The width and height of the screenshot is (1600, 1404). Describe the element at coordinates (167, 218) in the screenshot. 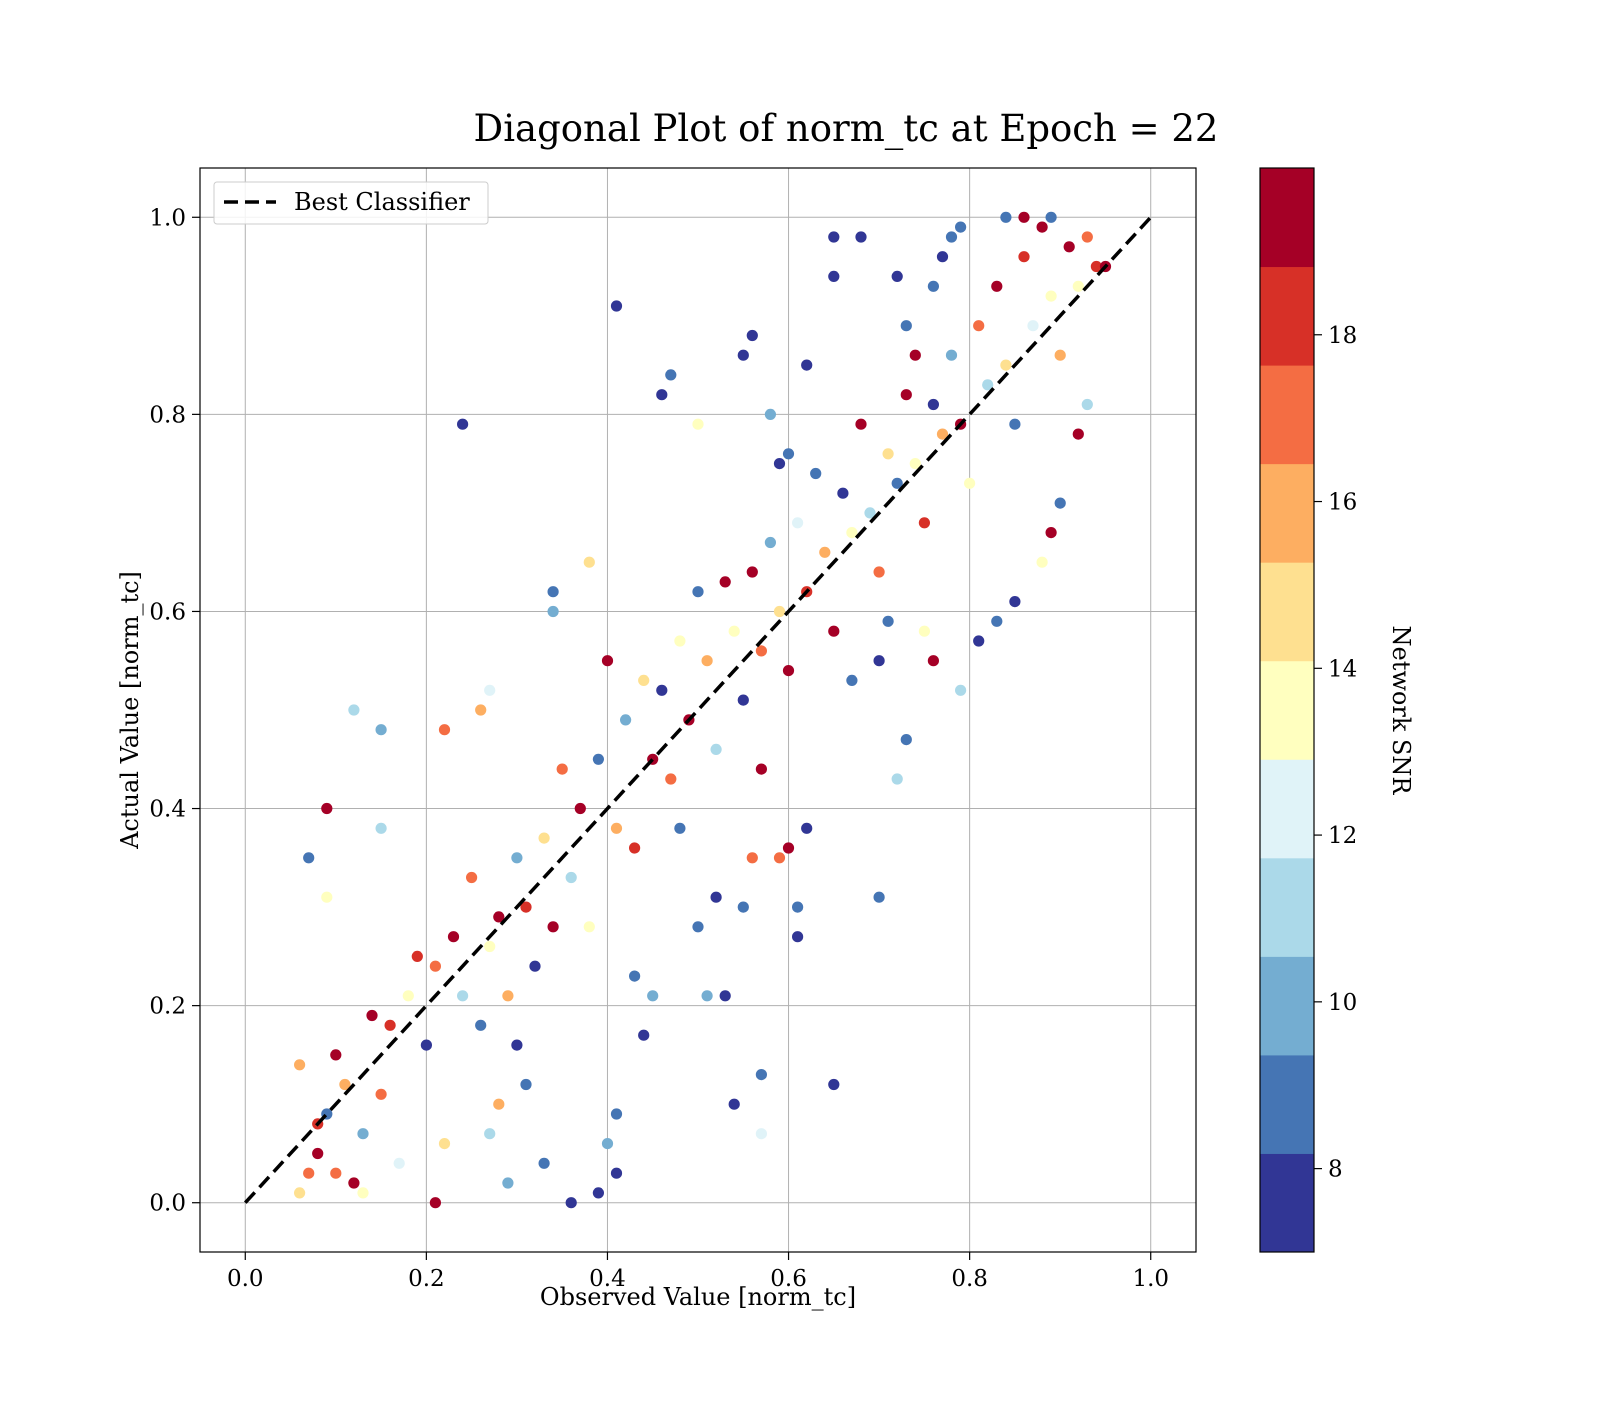

I see `y-tick-label: 1.0` at that location.